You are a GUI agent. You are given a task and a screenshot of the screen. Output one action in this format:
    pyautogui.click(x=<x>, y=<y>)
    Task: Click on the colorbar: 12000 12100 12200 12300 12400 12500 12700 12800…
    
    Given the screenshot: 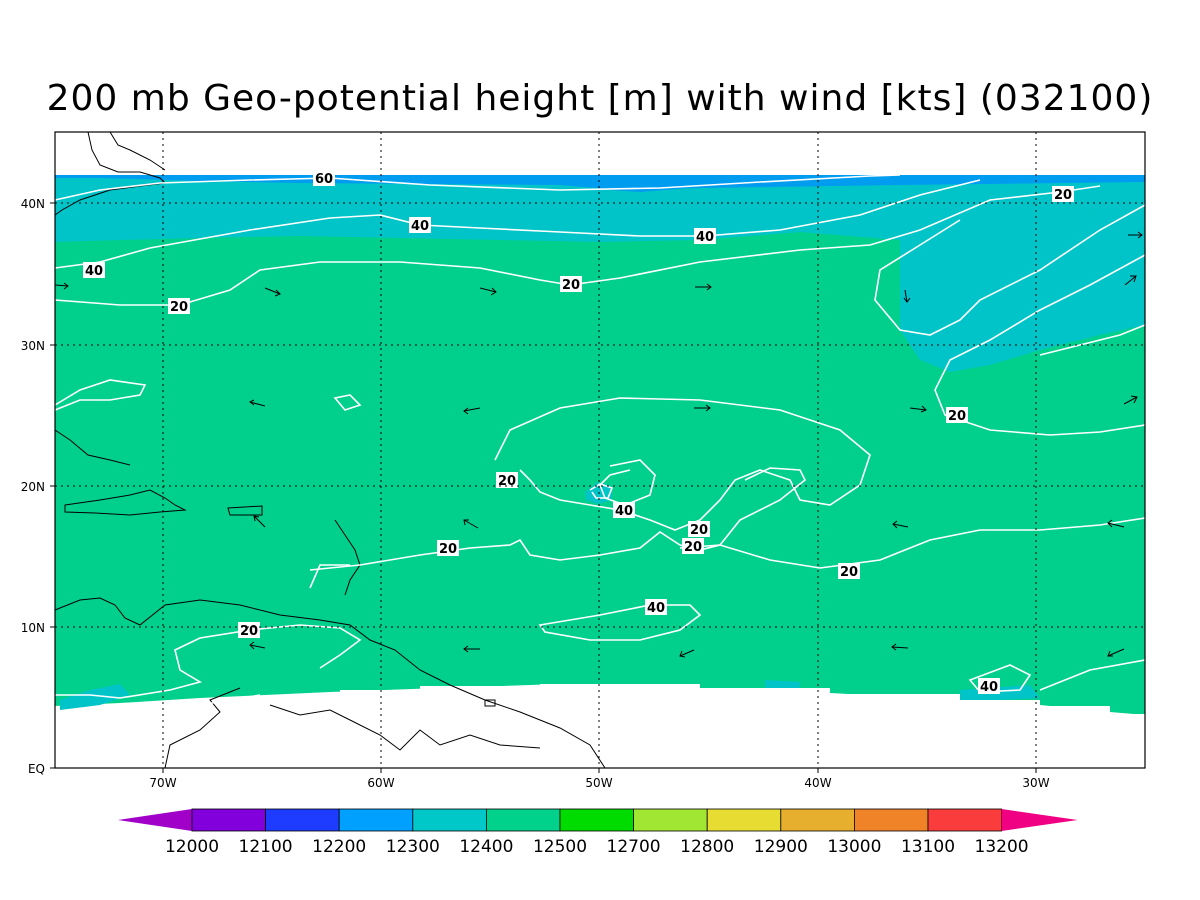 What is the action you would take?
    pyautogui.click(x=598, y=832)
    